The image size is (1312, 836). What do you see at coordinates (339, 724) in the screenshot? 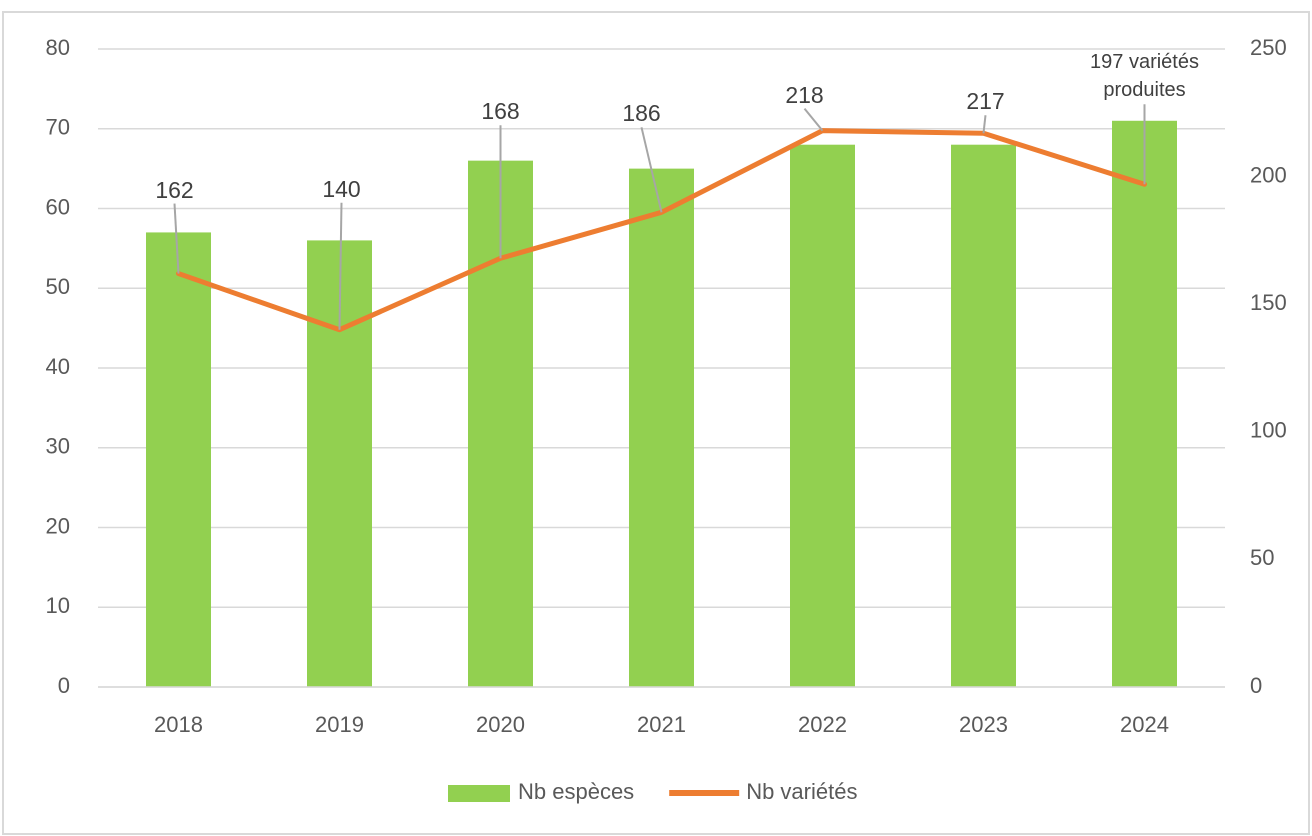
I see `x-tick-label: 2019` at bounding box center [339, 724].